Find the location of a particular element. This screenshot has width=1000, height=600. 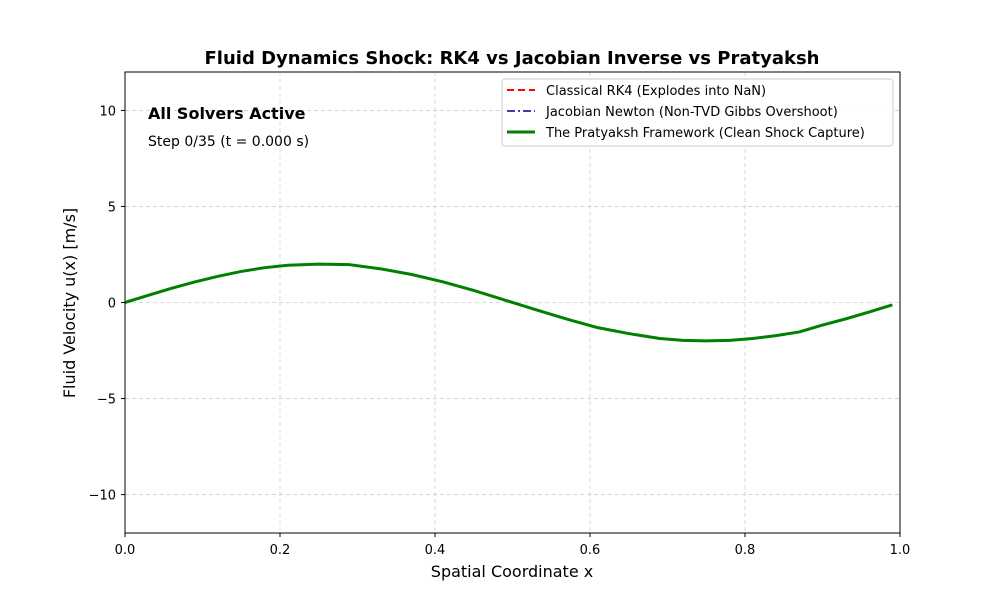

y-axis-label: Fluid Velocity u(x) [m/s] is located at coordinates (69, 303).